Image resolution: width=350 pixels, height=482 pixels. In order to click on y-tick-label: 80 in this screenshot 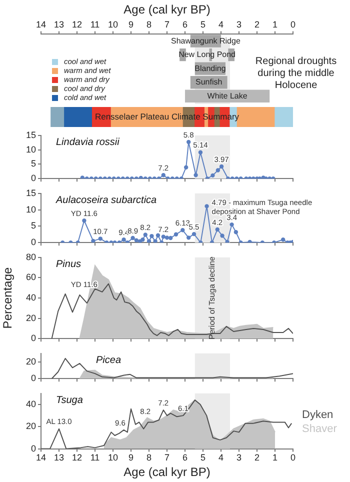, I will do `click(31, 257)`.